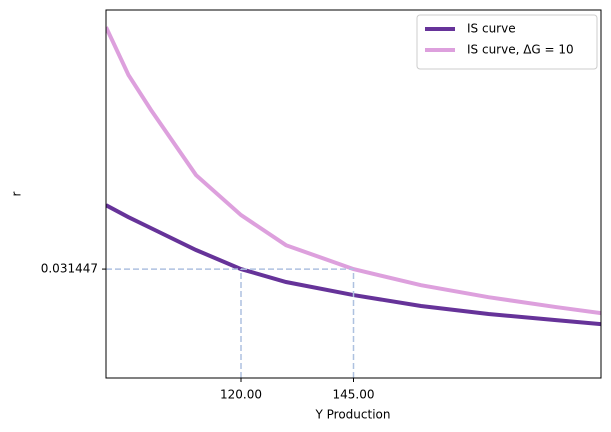 This screenshot has height=432, width=611. I want to click on x-axis-label: Y Production, so click(353, 415).